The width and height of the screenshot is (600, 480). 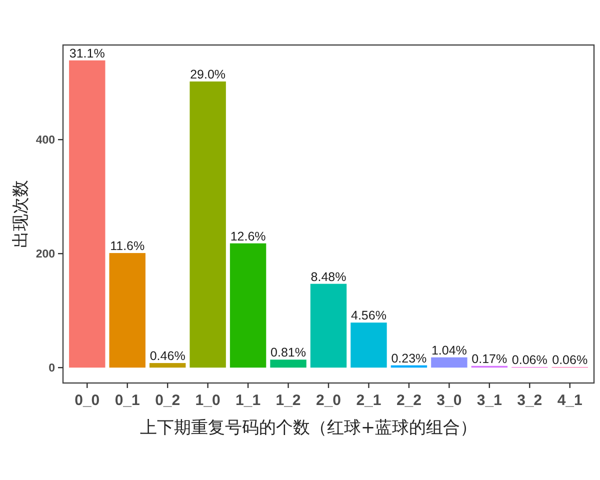 What do you see at coordinates (207, 400) in the screenshot?
I see `x-tick-label: 1_0` at bounding box center [207, 400].